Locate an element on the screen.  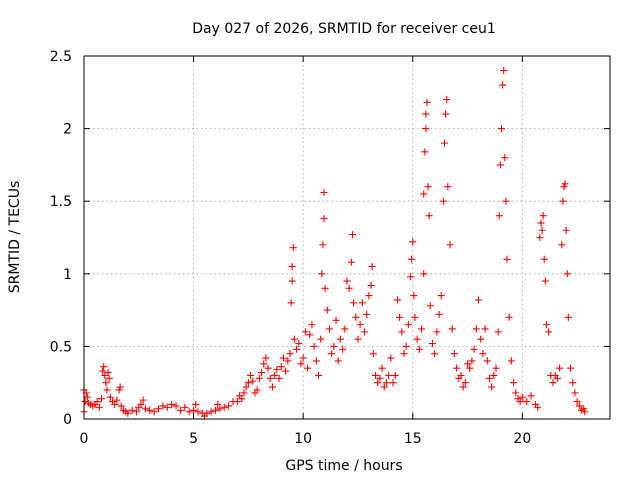
x-tick-label: 0 is located at coordinates (84, 439).